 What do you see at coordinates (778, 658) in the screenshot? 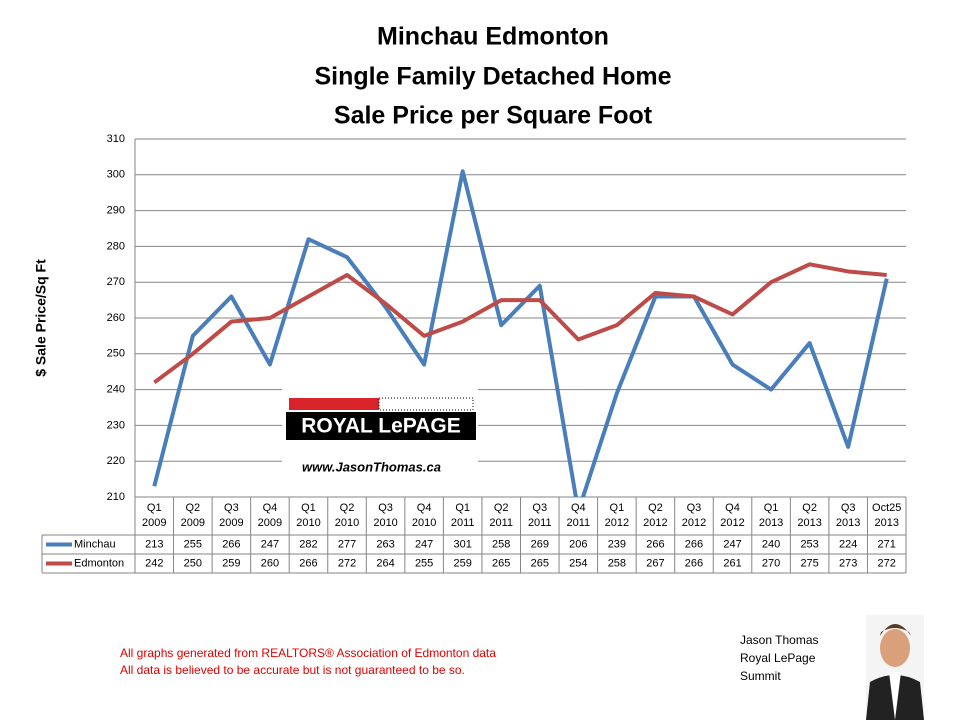
I see `agent-company: Royal LePage` at bounding box center [778, 658].